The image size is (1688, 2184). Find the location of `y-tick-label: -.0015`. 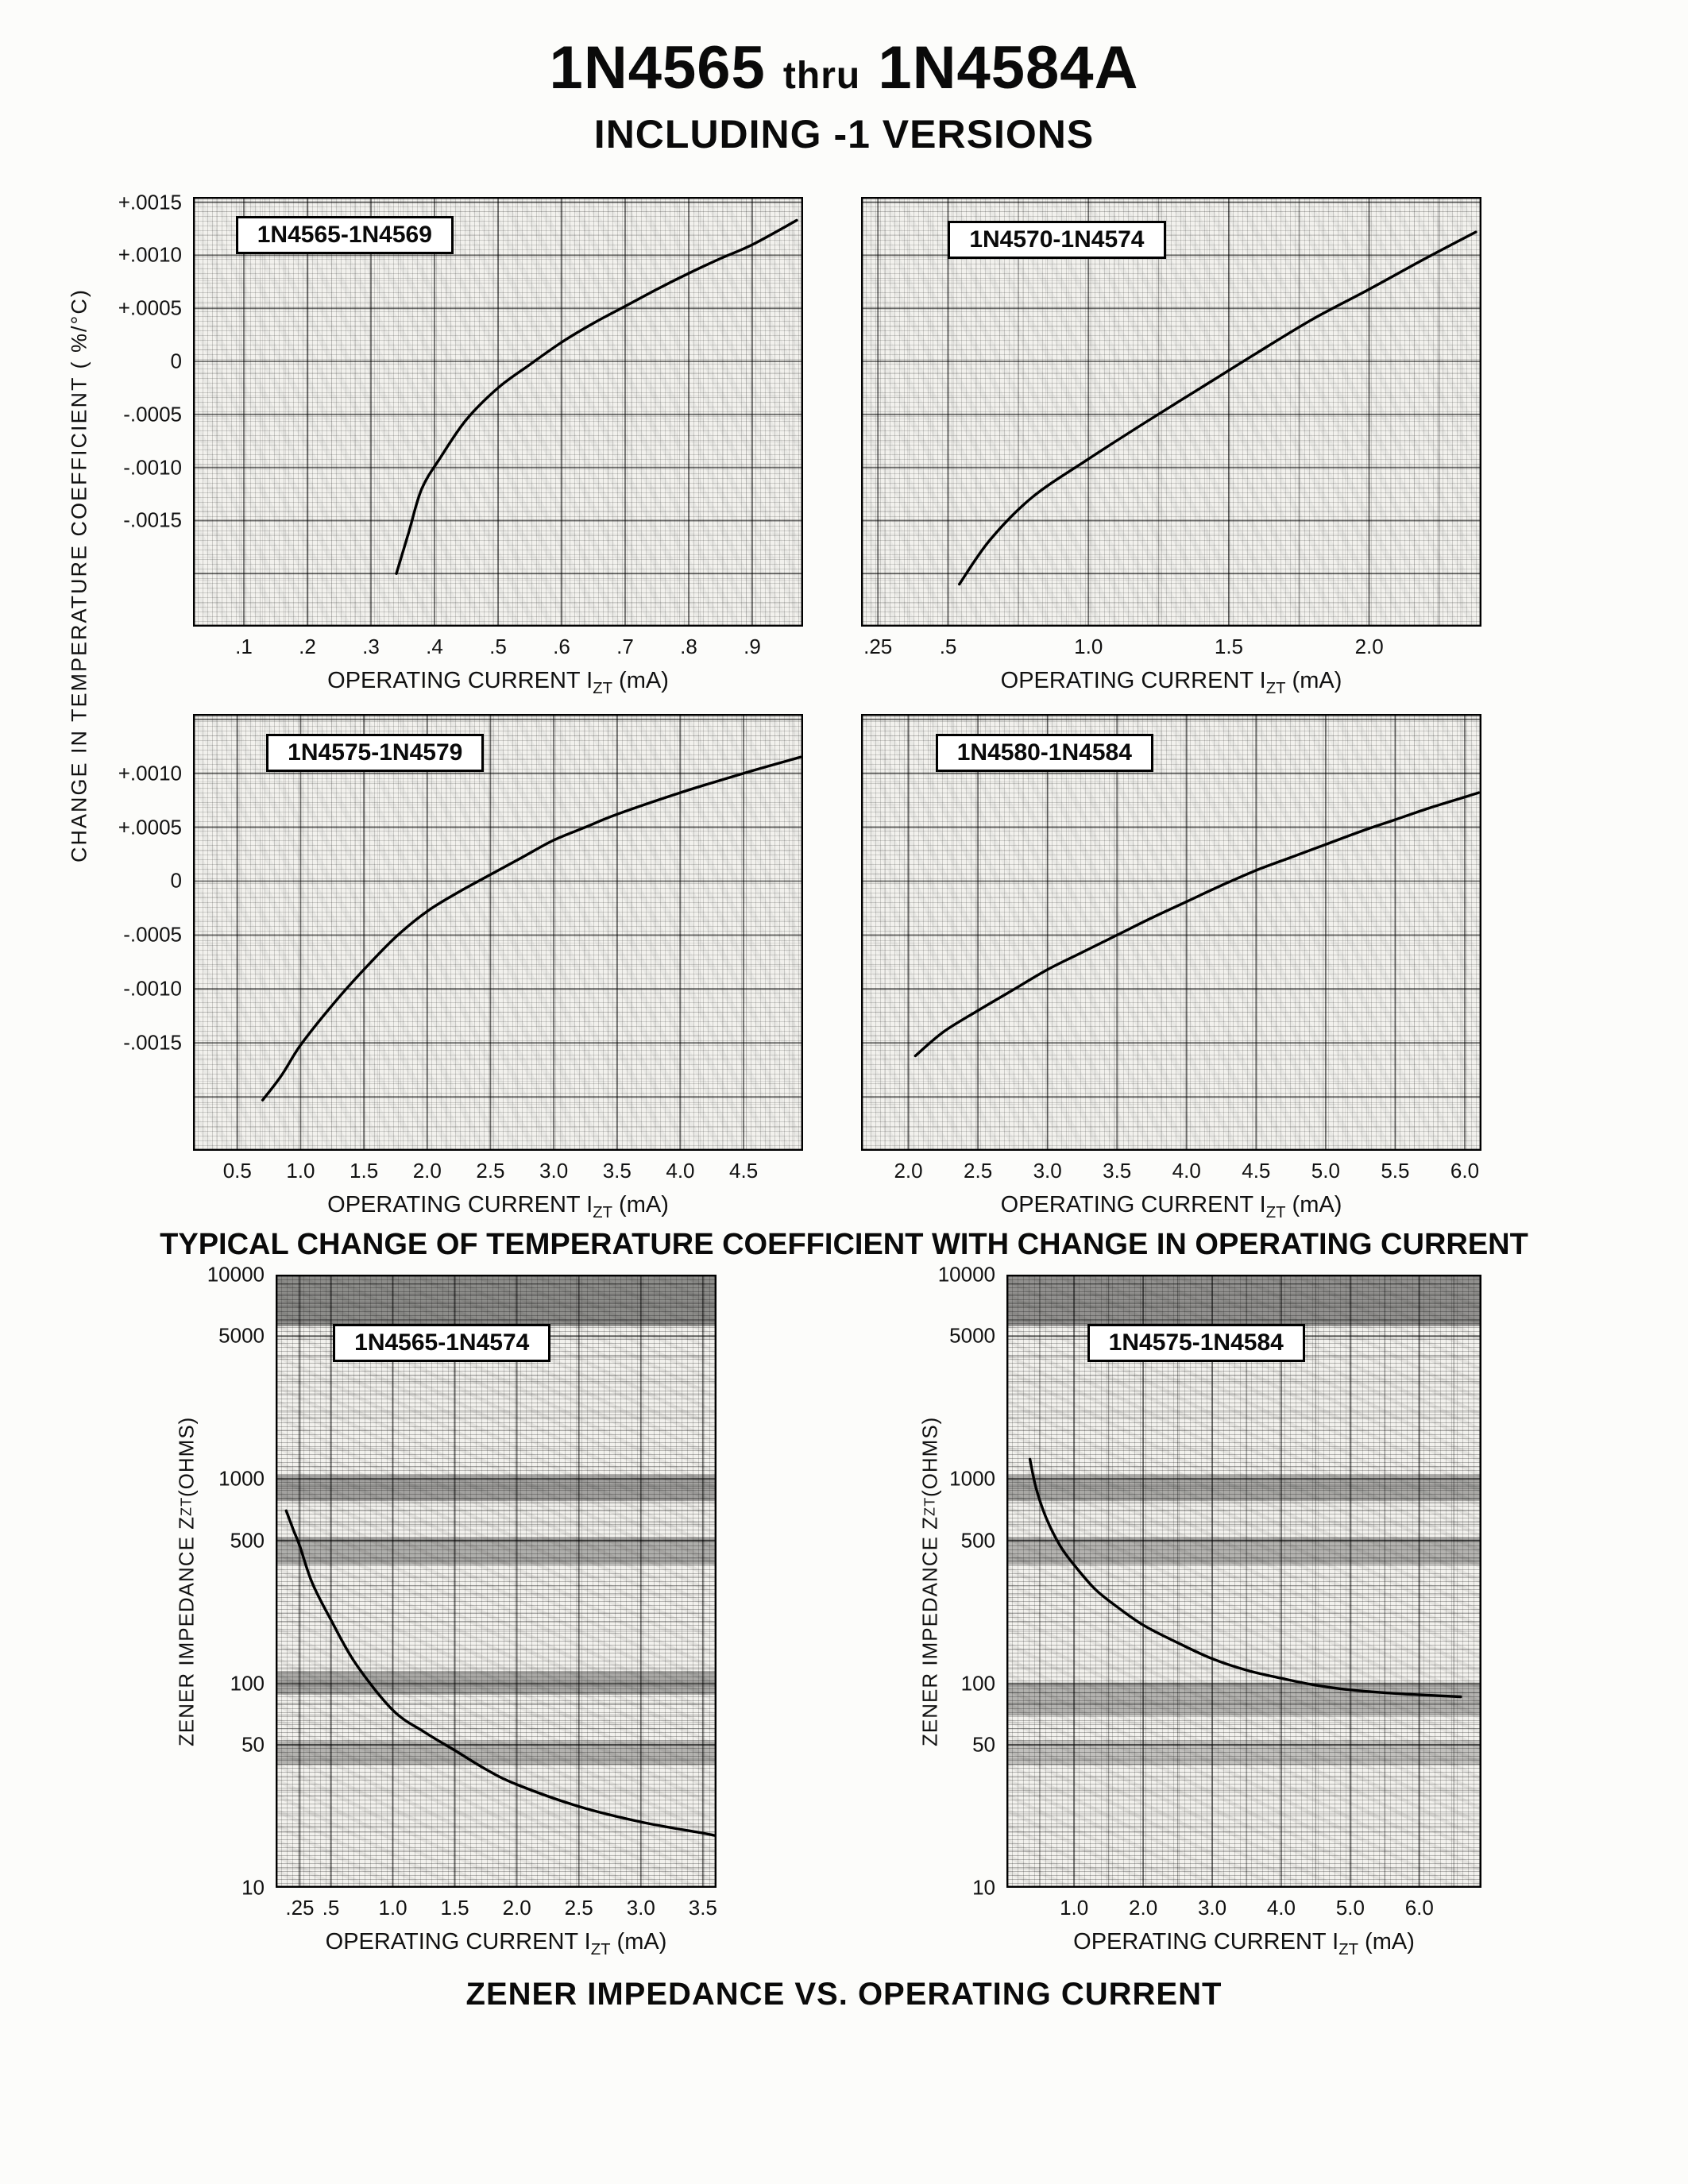

y-tick-label: -.0015 is located at coordinates (152, 519).